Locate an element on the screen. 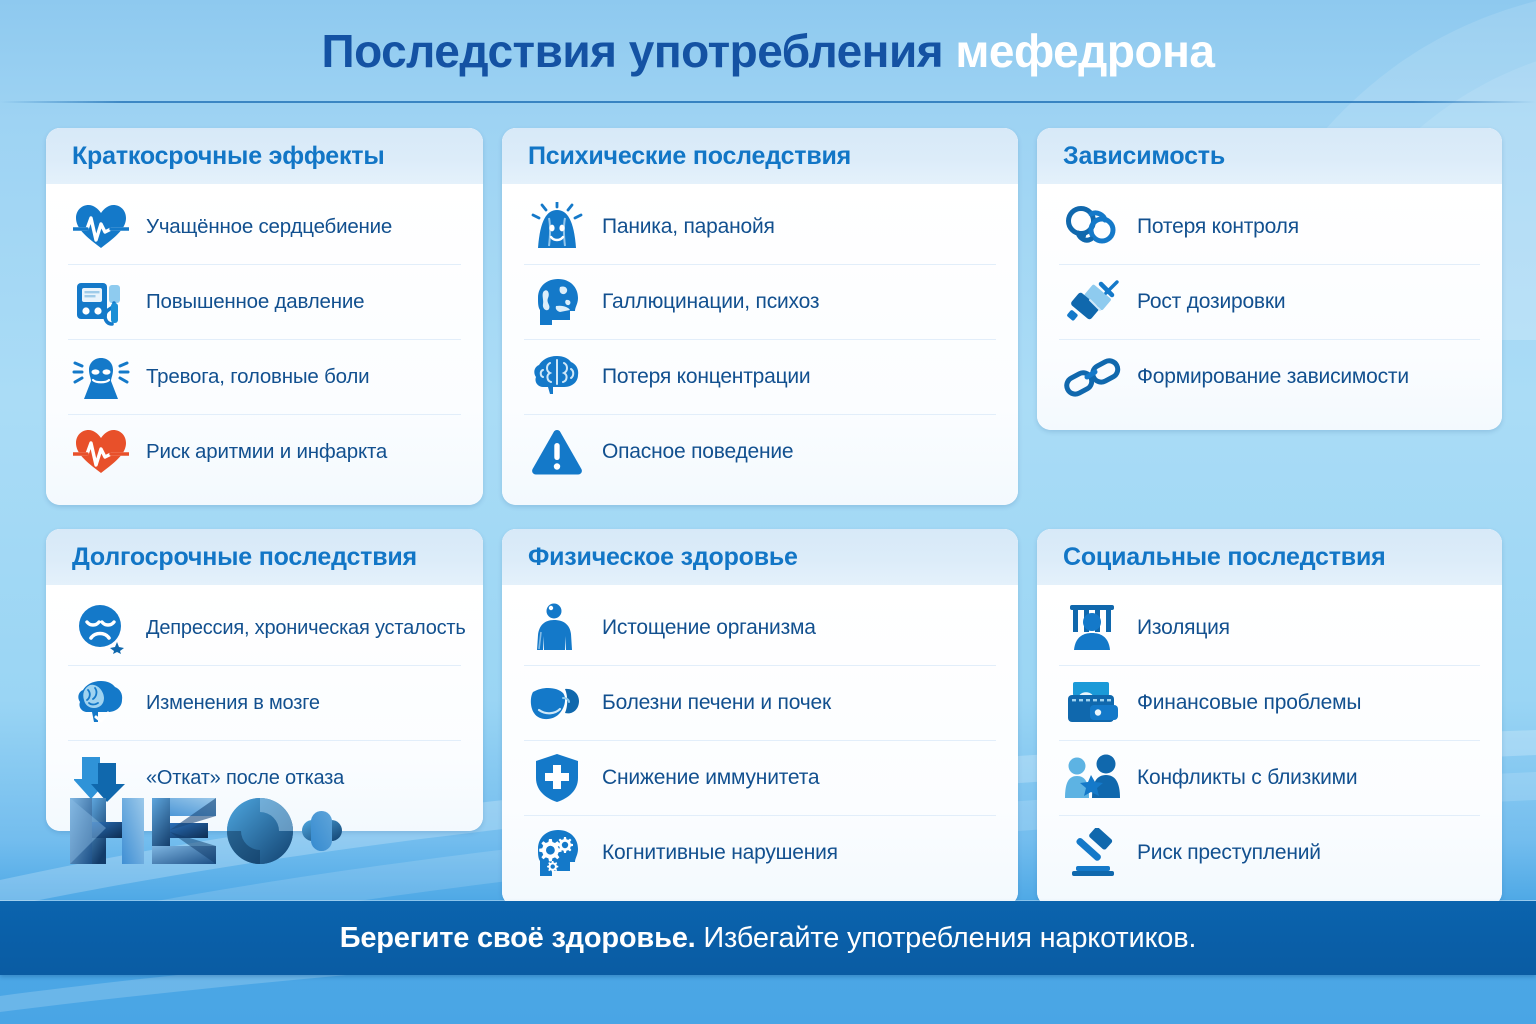 The width and height of the screenshot is (1536, 1024). list-item: Болезни печени и почек is located at coordinates (760, 703).